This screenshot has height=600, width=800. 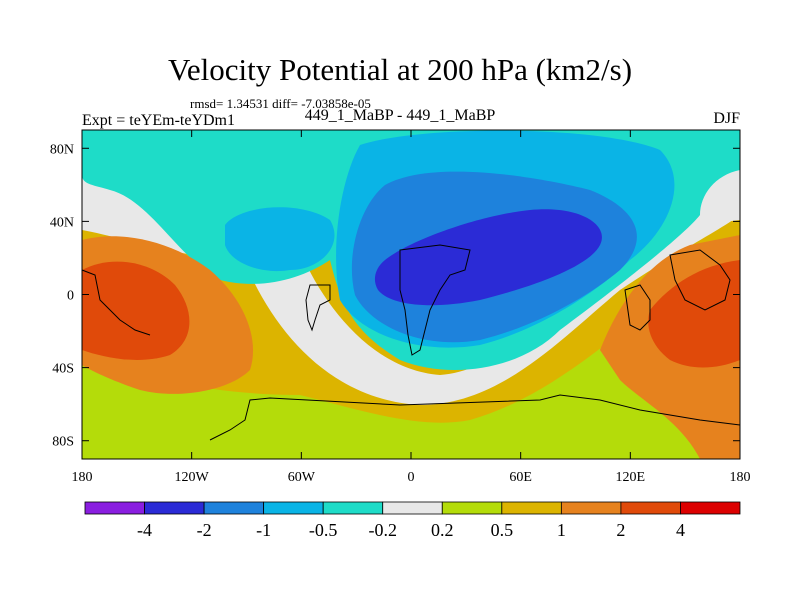 What do you see at coordinates (280, 239) in the screenshot?
I see `region-west-pacific-lightblue` at bounding box center [280, 239].